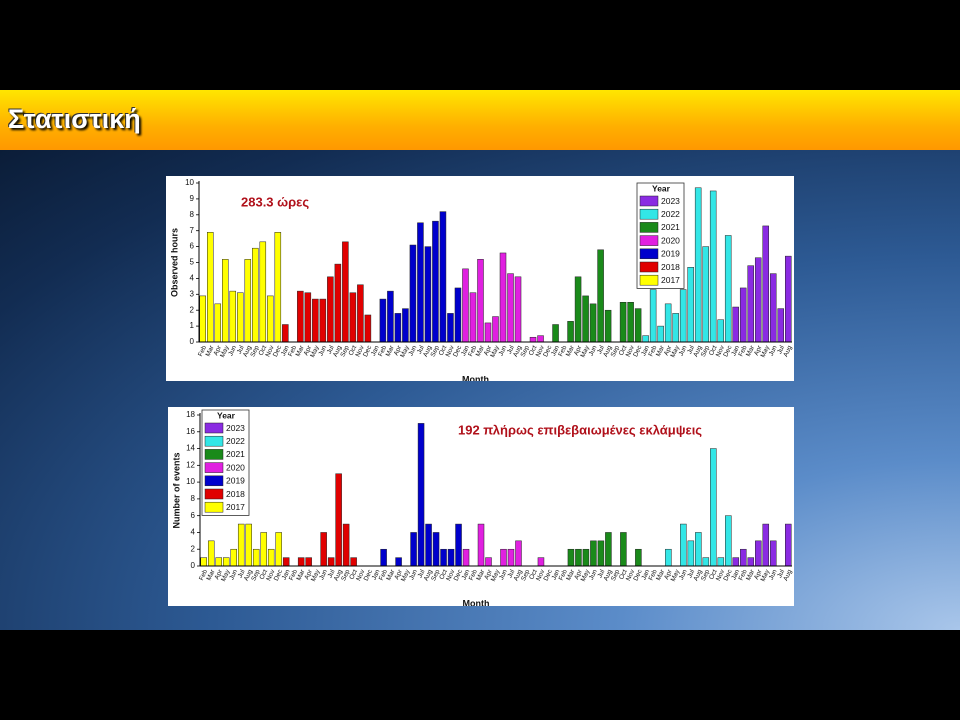  Describe the element at coordinates (476, 602) in the screenshot. I see `x-axis-label: Month` at that location.